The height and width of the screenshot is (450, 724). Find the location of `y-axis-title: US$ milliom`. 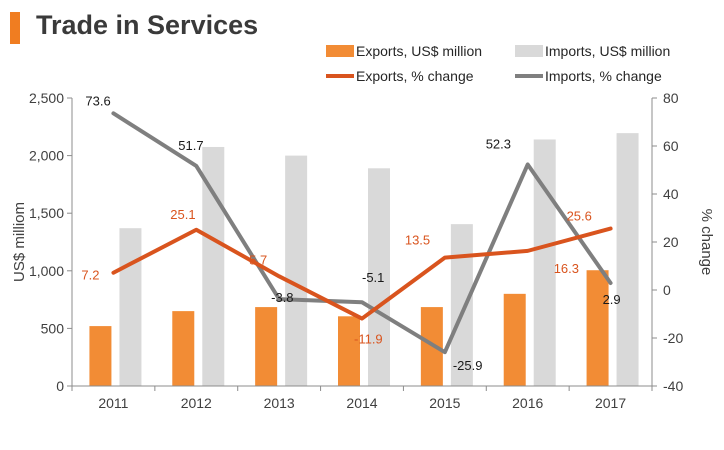

y-axis-title: US$ milliom is located at coordinates (19, 242).